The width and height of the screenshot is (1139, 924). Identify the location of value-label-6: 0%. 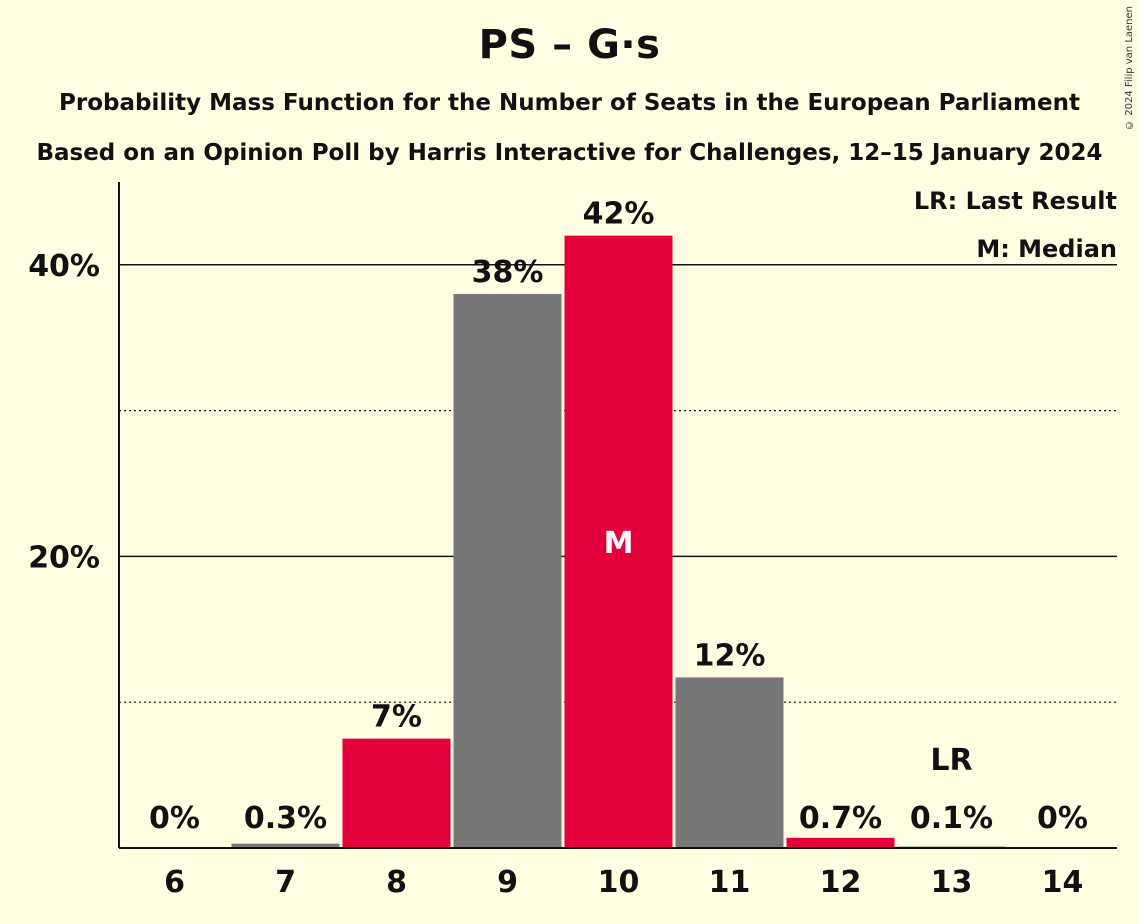
(174, 818).